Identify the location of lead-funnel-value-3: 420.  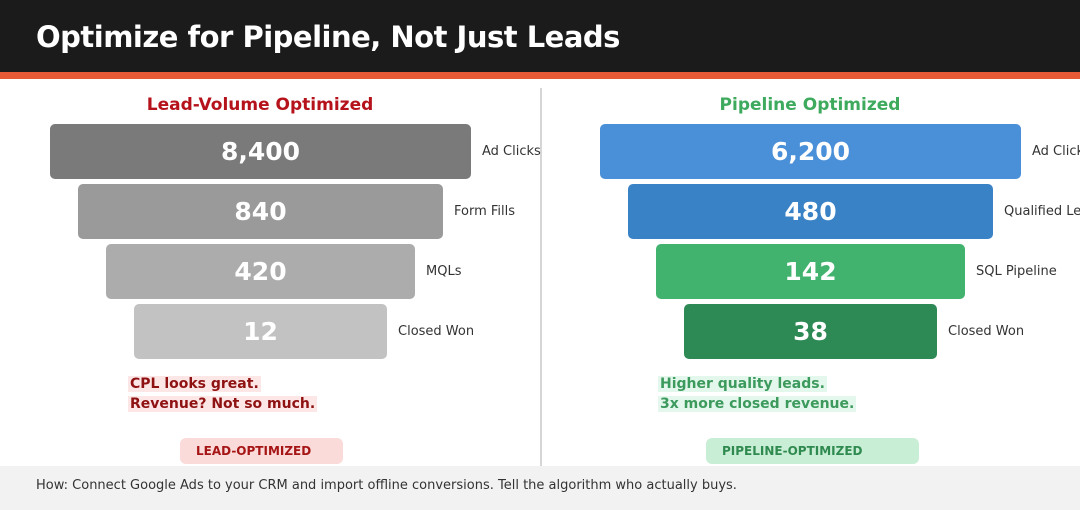
(260, 271).